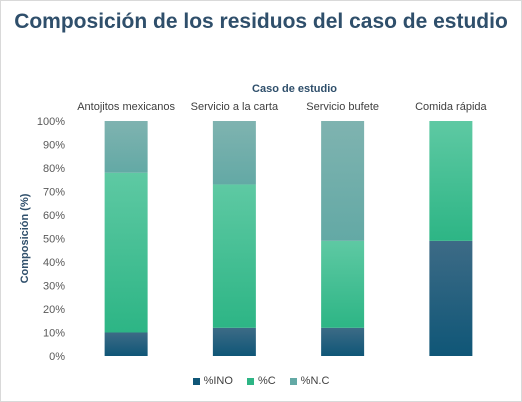  I want to click on legend-item-c: %C, so click(261, 381).